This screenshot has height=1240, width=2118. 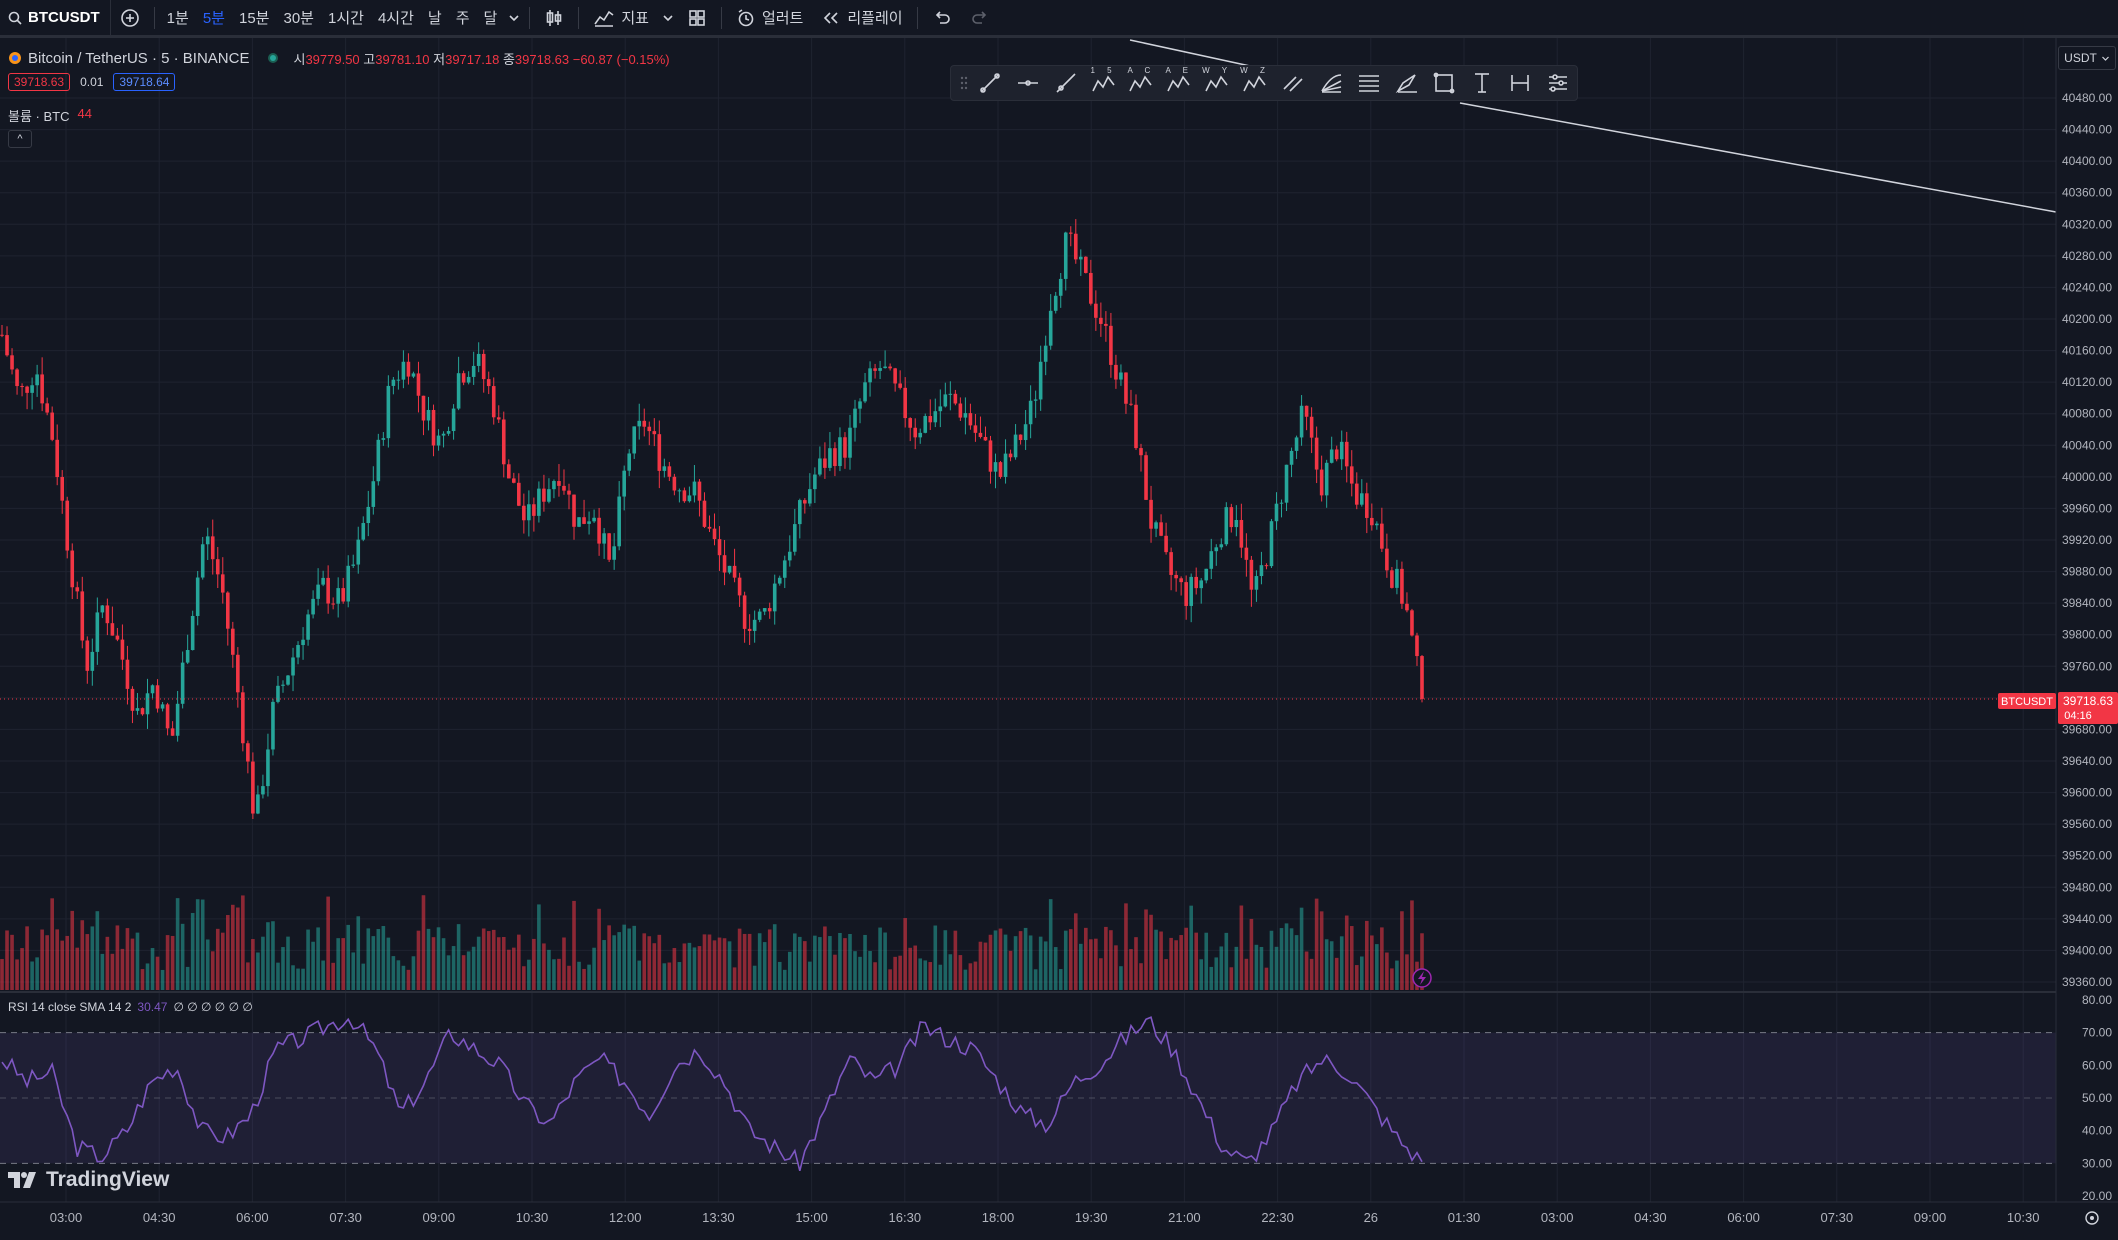 What do you see at coordinates (254, 18) in the screenshot?
I see `timeframe-15m: 15분` at bounding box center [254, 18].